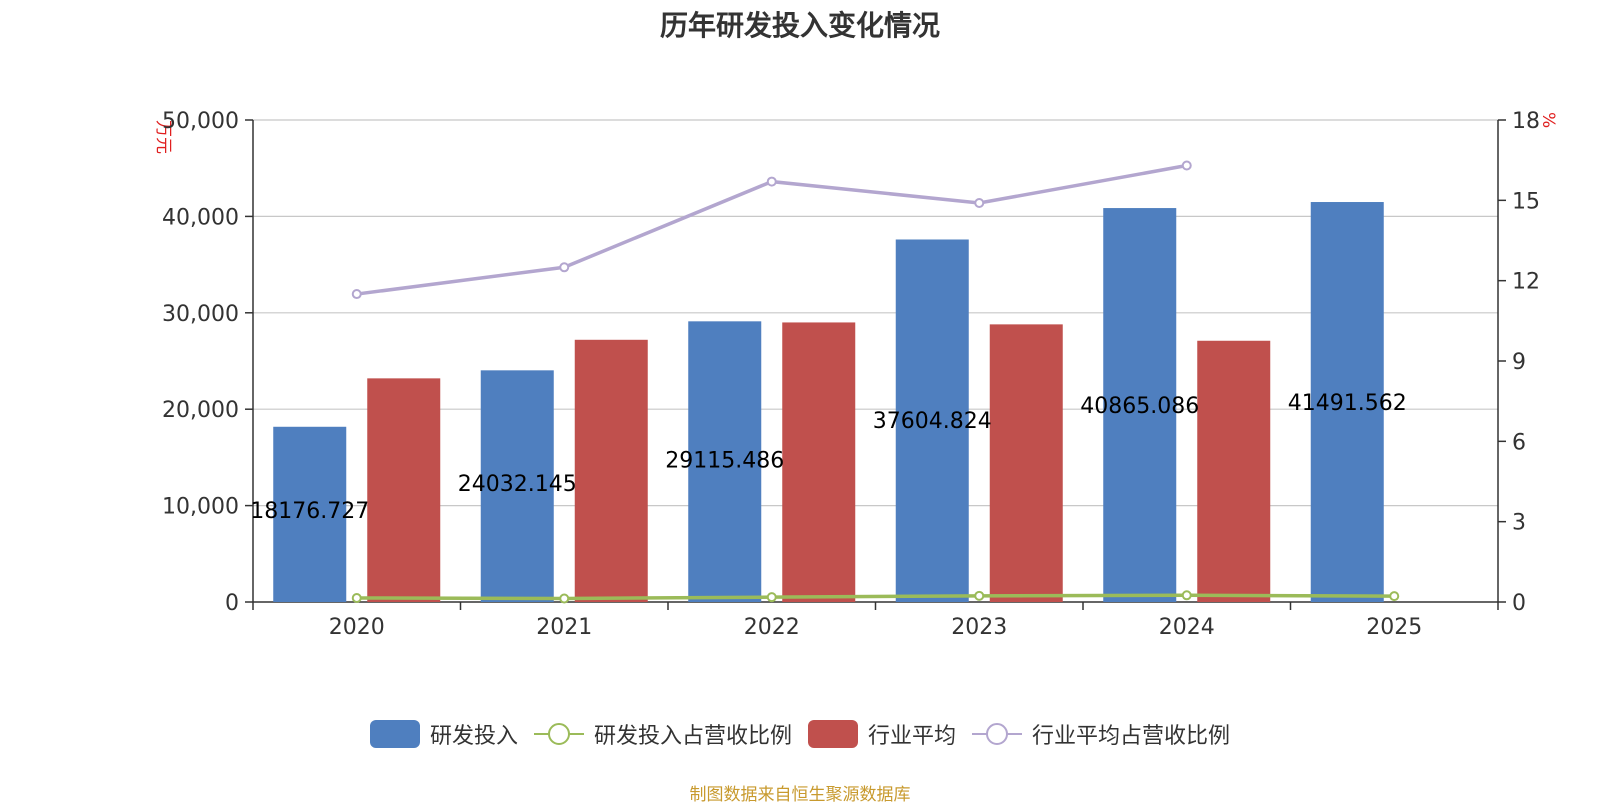 The width and height of the screenshot is (1600, 805). Describe the element at coordinates (772, 627) in the screenshot. I see `x-axis-tick-label: 2022` at that location.